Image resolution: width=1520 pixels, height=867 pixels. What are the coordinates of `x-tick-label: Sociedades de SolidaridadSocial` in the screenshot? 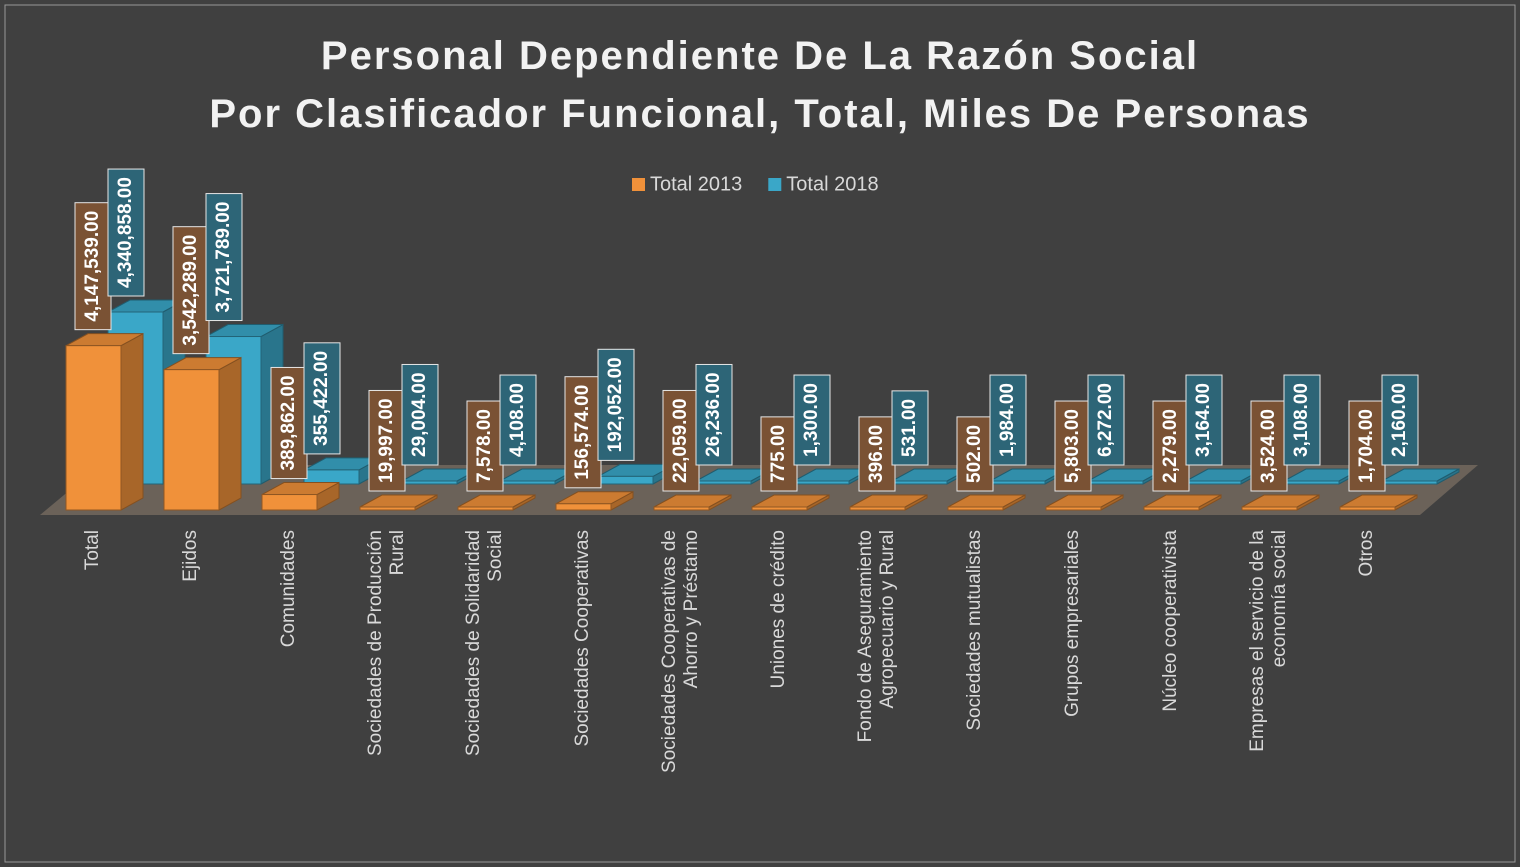 It's located at (484, 643).